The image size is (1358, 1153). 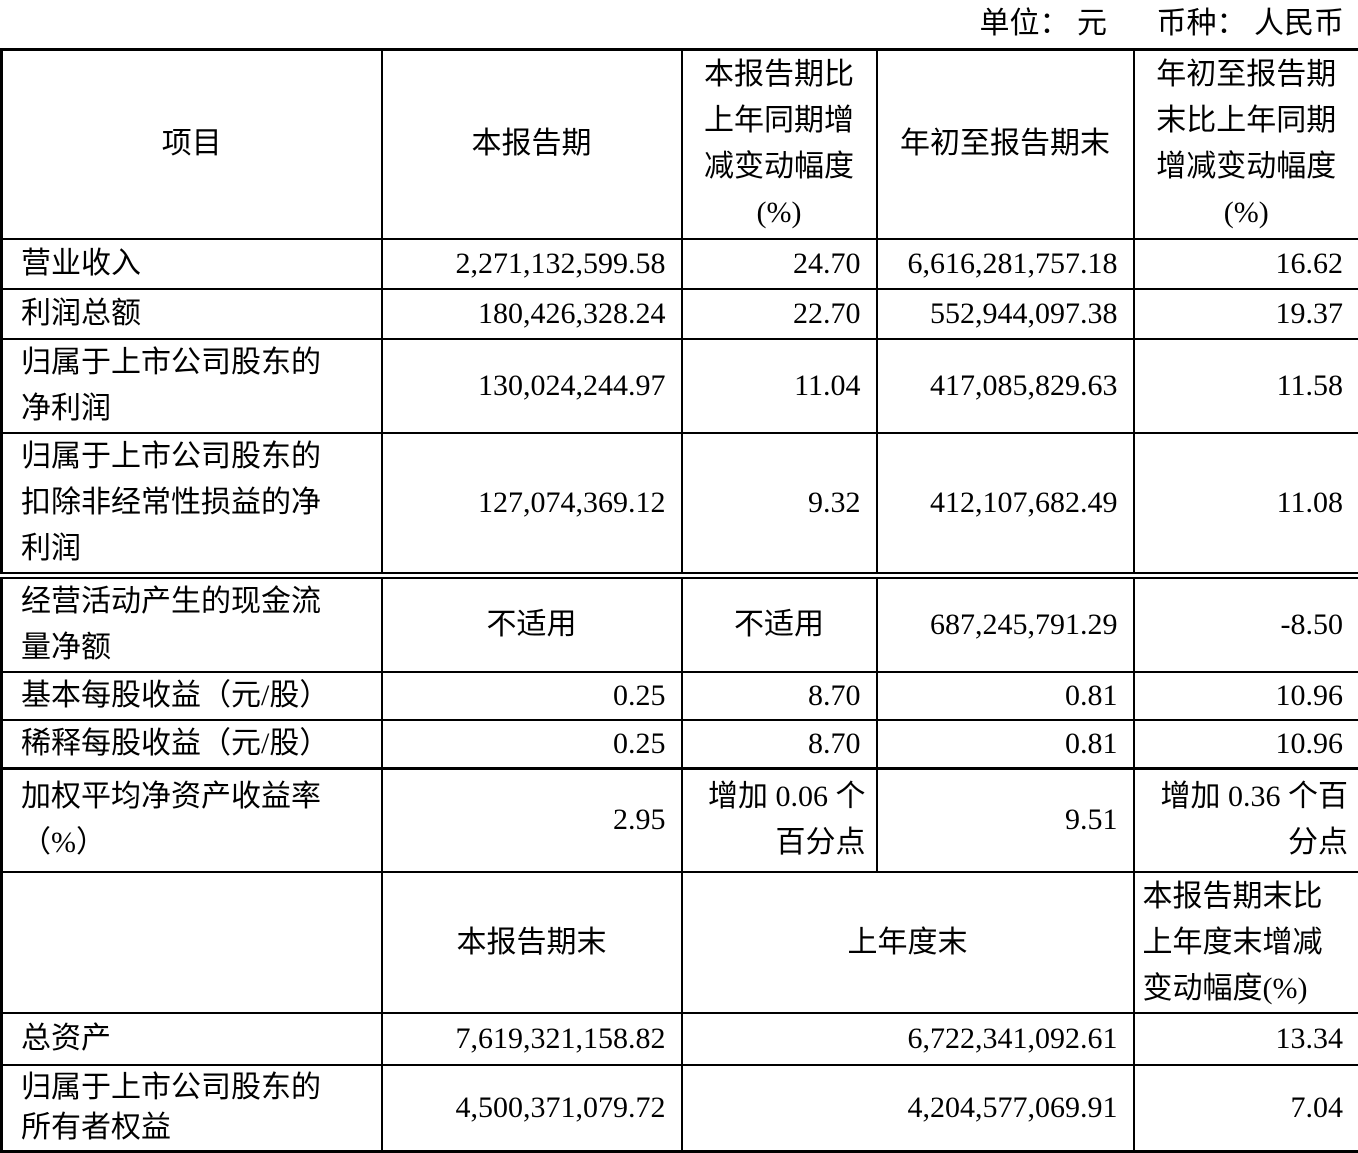 What do you see at coordinates (532, 942) in the screenshot?
I see `col-header-period-end: 本报告期末` at bounding box center [532, 942].